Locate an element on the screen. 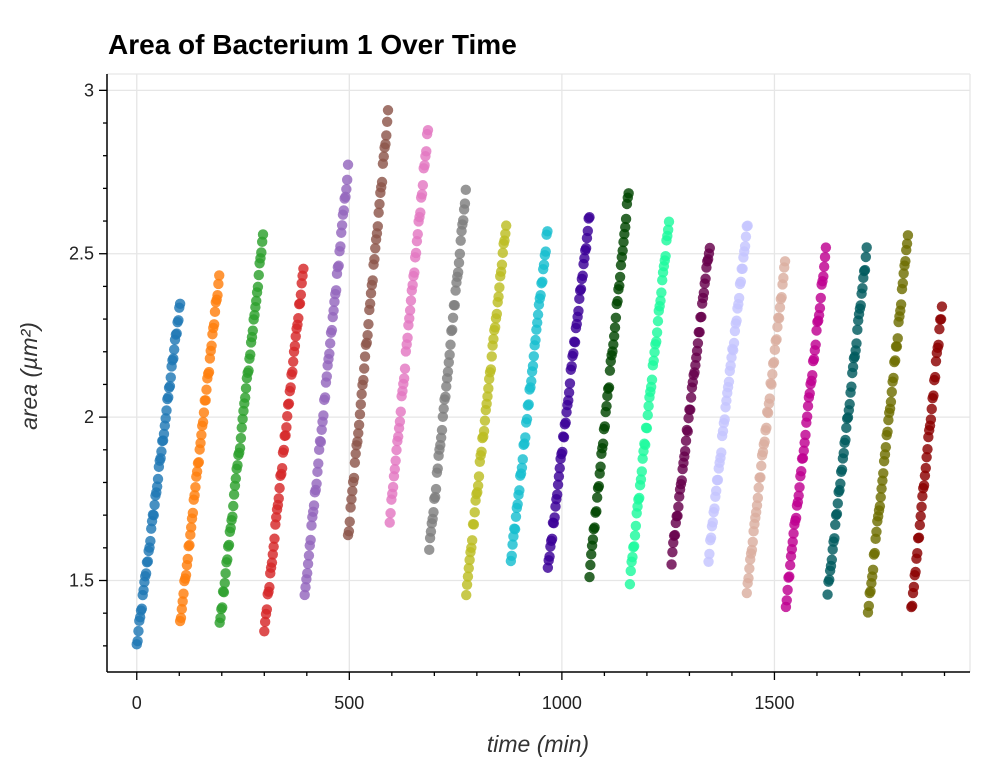 The width and height of the screenshot is (990, 770). y-tick-label: 2 is located at coordinates (89, 417).